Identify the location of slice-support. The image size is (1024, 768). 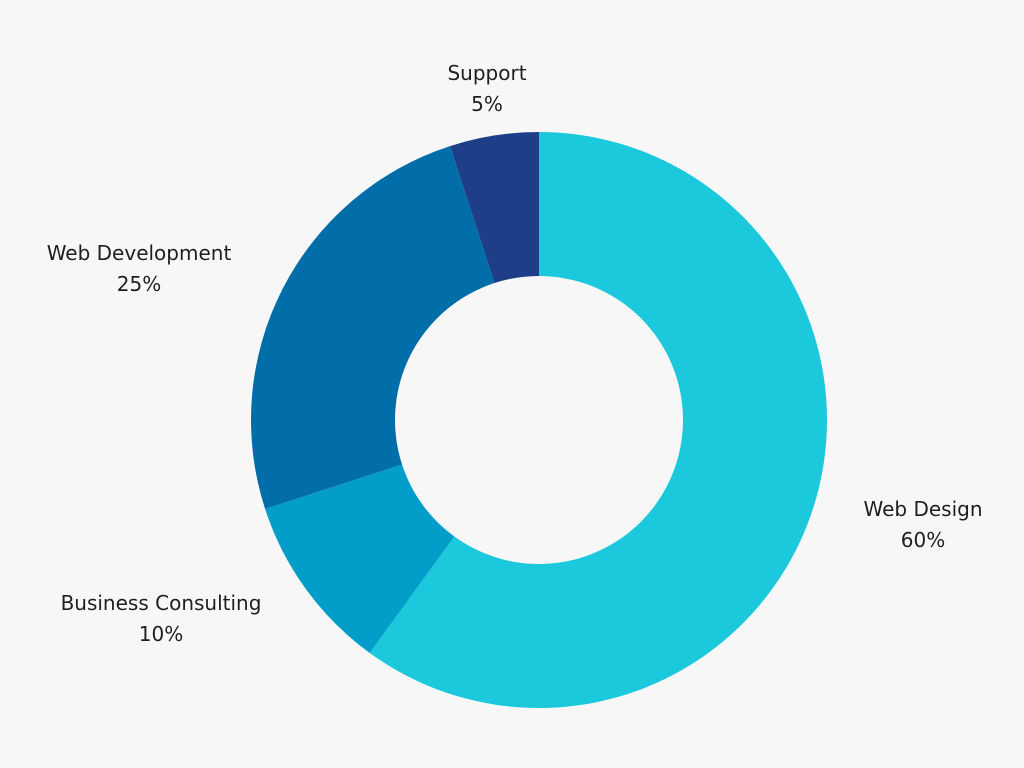
(494, 208).